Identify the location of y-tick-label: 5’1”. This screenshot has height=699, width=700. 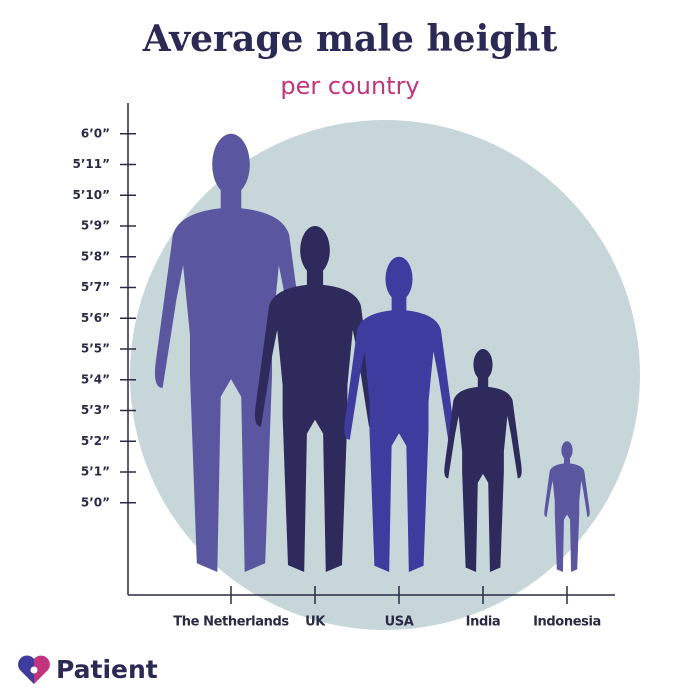
(95, 472).